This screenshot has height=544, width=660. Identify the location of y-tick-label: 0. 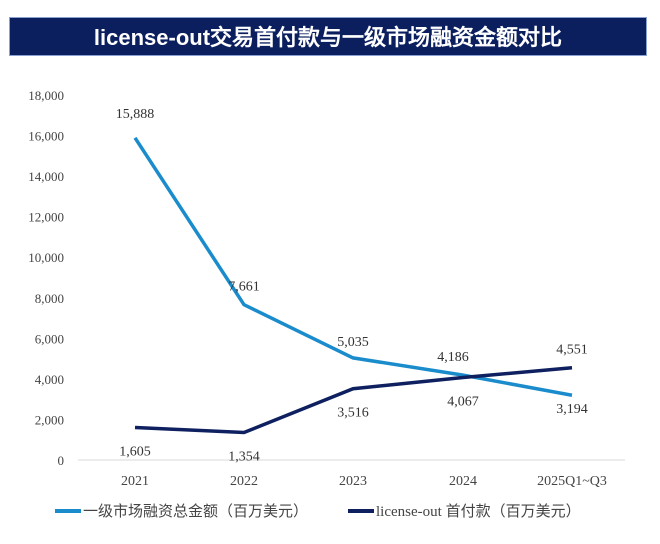
(61, 460).